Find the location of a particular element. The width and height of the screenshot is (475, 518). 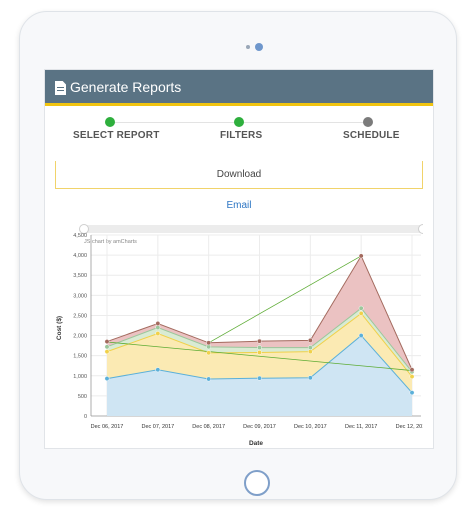

scrollbar-left-handle is located at coordinates (84, 229).